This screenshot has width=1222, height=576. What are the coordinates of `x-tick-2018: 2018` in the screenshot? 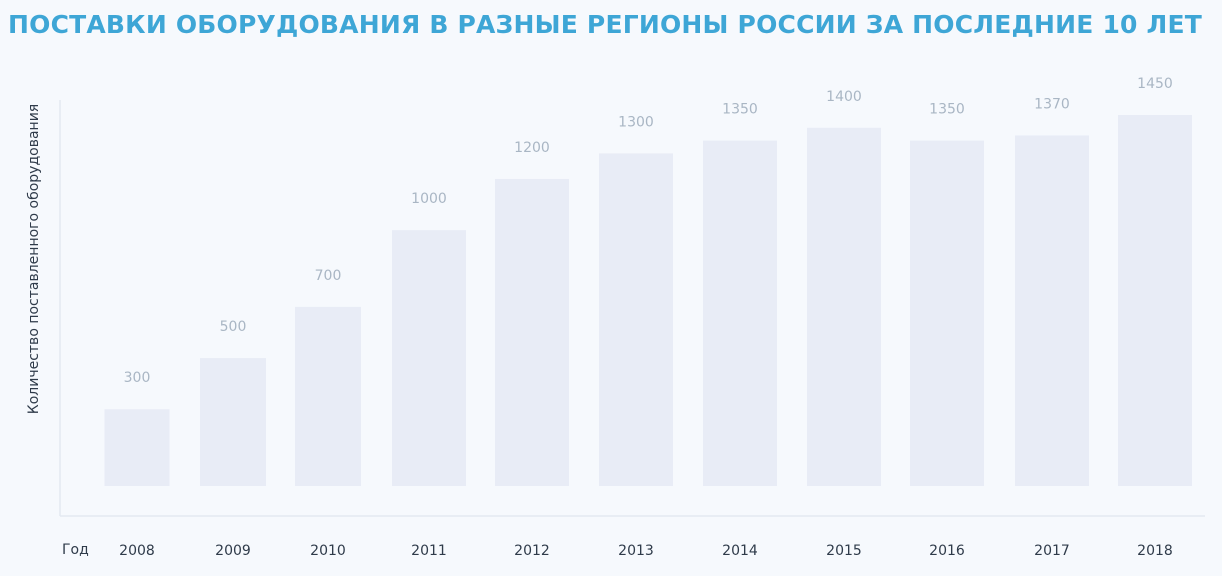 It's located at (1155, 551).